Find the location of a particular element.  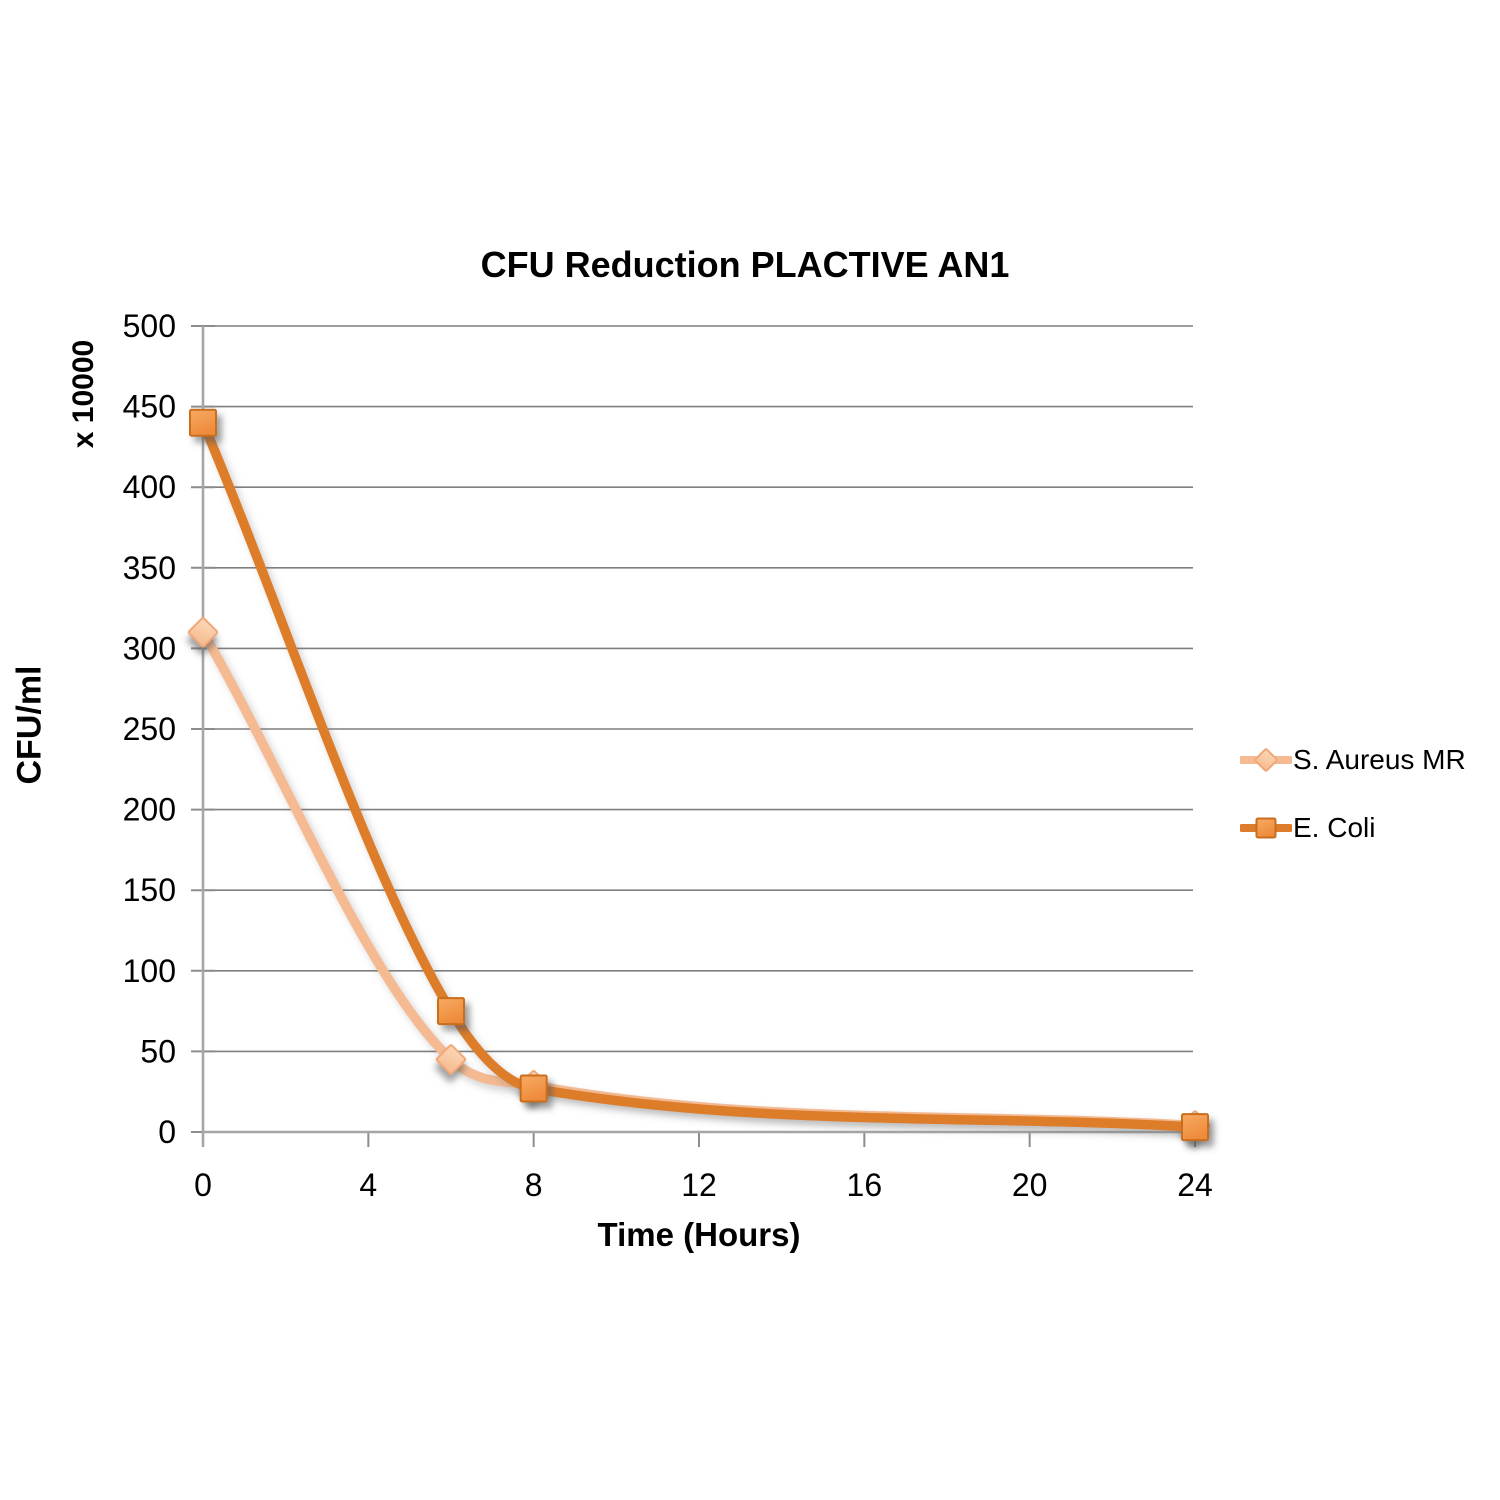

legend-label-s-aureus-mr: S. Aureus MR is located at coordinates (1379, 759).